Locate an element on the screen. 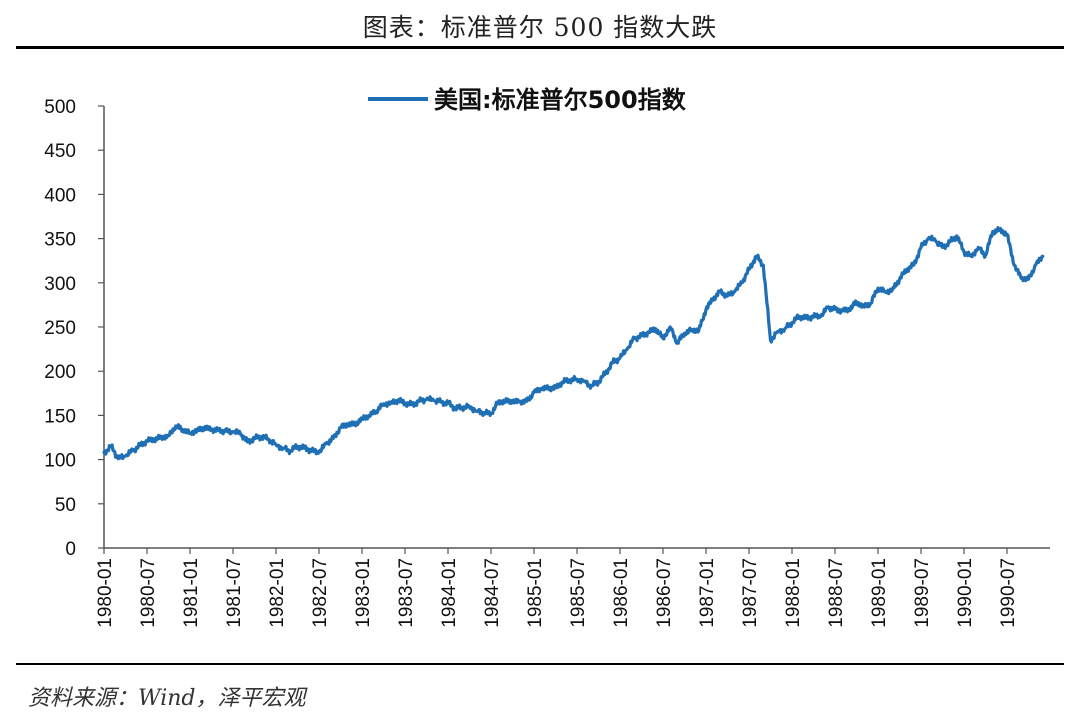 The height and width of the screenshot is (714, 1080). y-tick-label: 150 is located at coordinates (60, 416).